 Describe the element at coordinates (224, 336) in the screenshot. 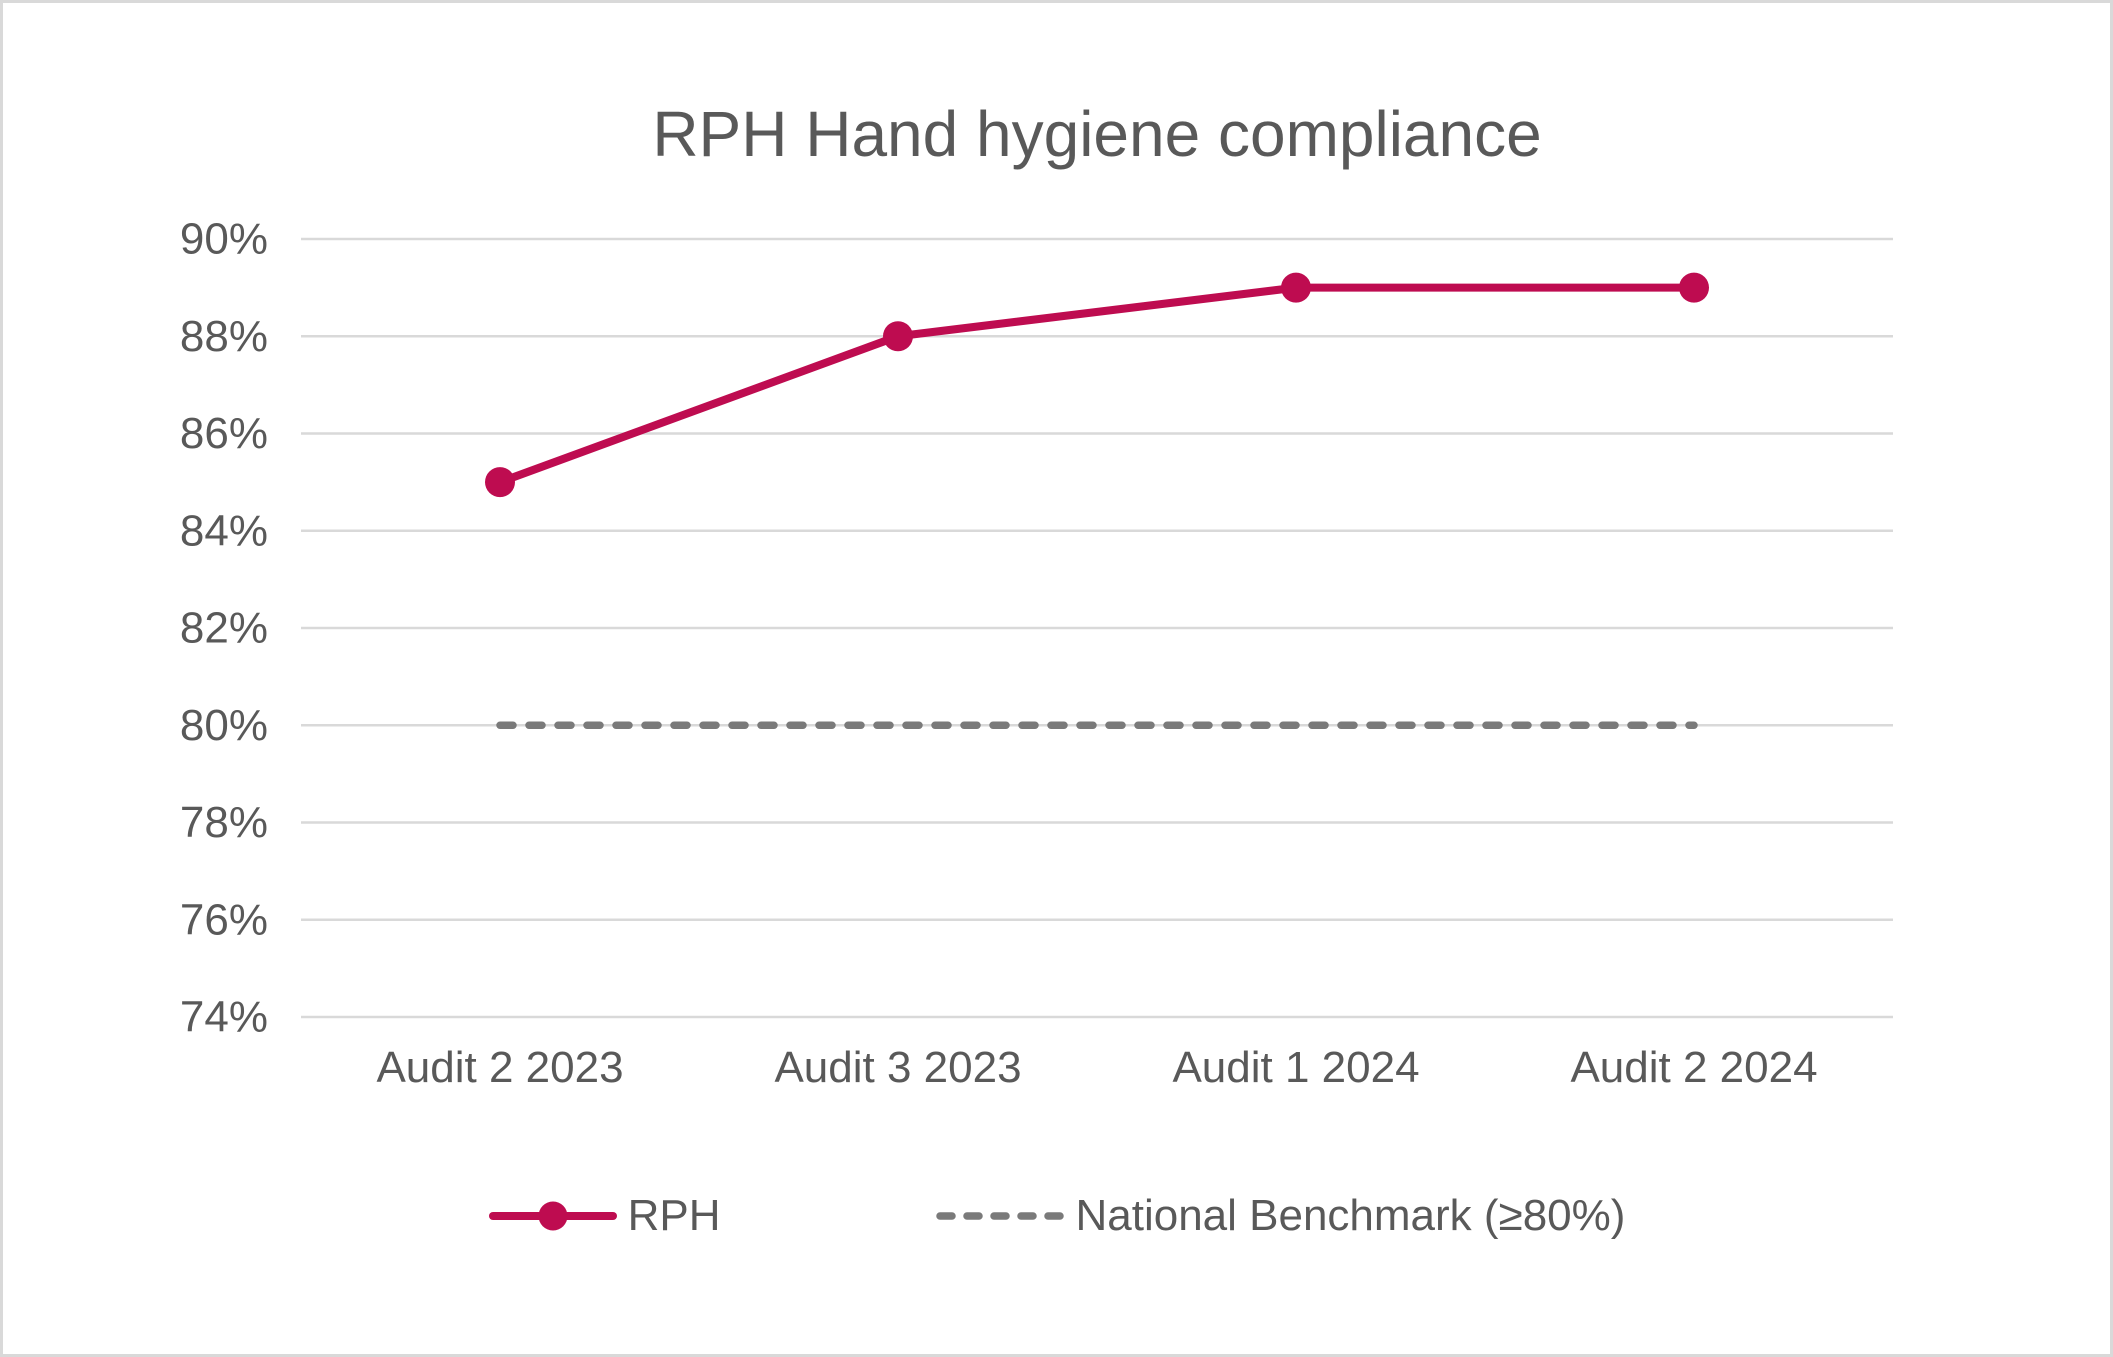

I see `y-axis-tick-label: 88%` at that location.